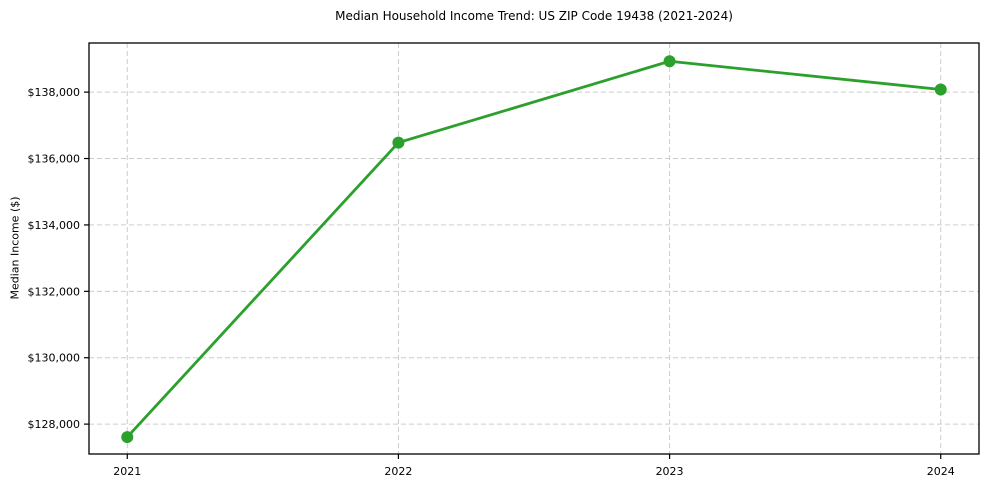 The height and width of the screenshot is (490, 989). Describe the element at coordinates (54, 92) in the screenshot. I see `y-tick-label: $138,000` at that location.